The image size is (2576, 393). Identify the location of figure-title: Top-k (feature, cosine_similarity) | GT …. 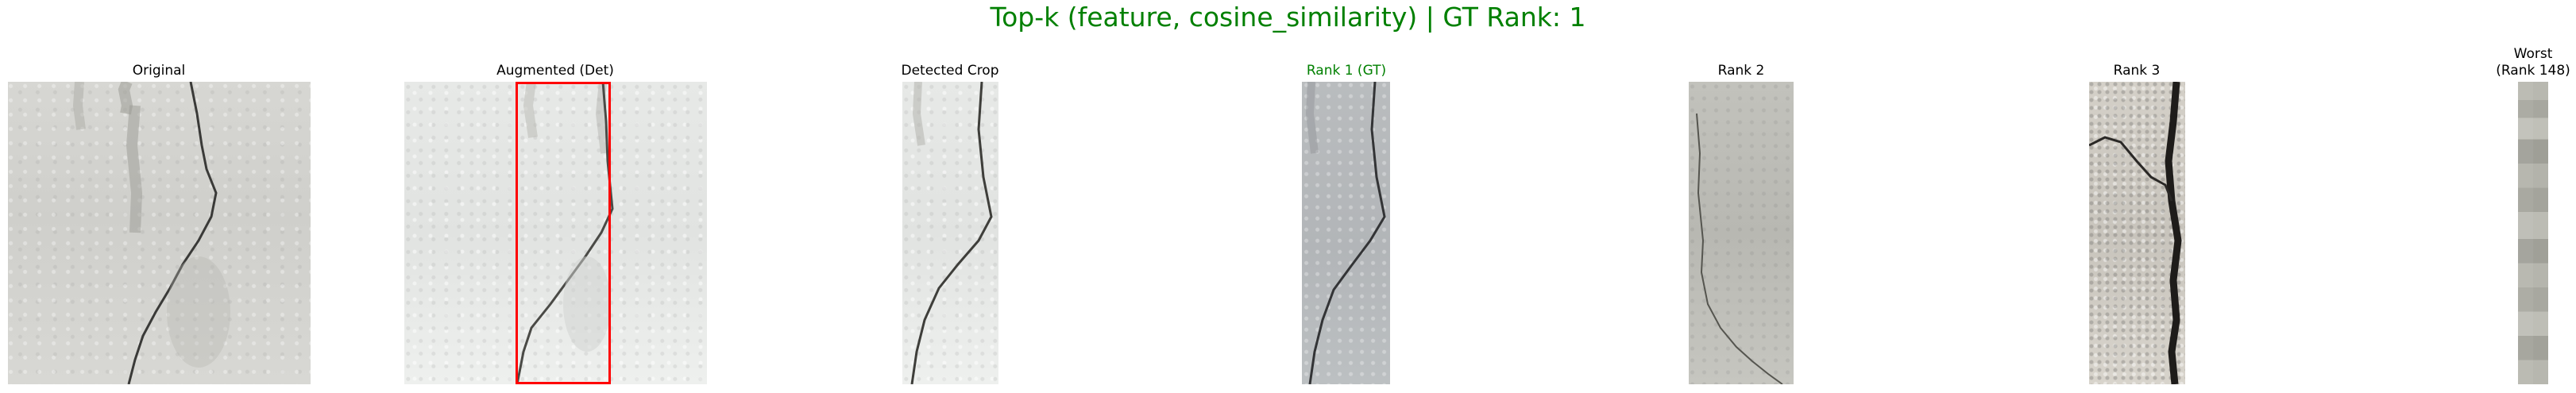
(1288, 17).